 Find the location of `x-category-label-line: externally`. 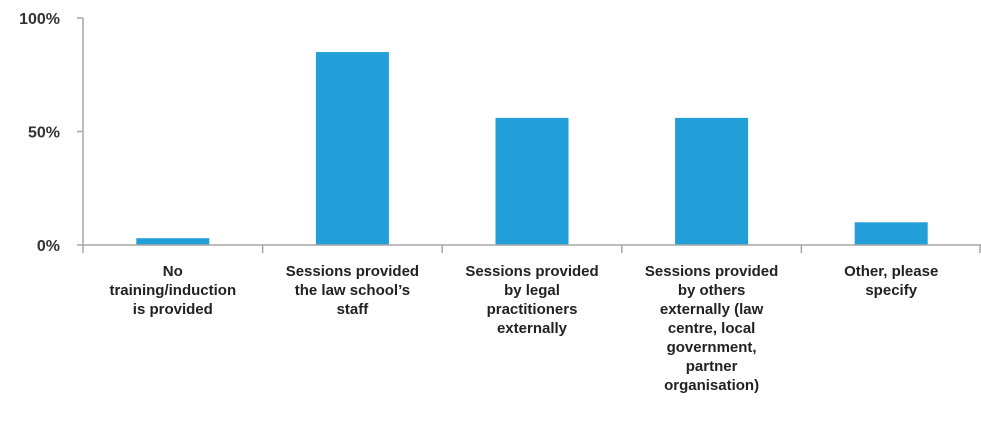

x-category-label-line: externally is located at coordinates (532, 328).